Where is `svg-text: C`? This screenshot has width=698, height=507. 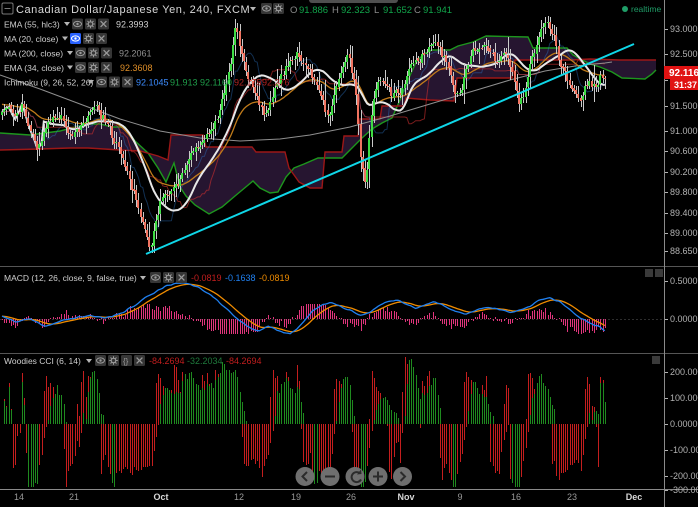
svg-text: C is located at coordinates (417, 10).